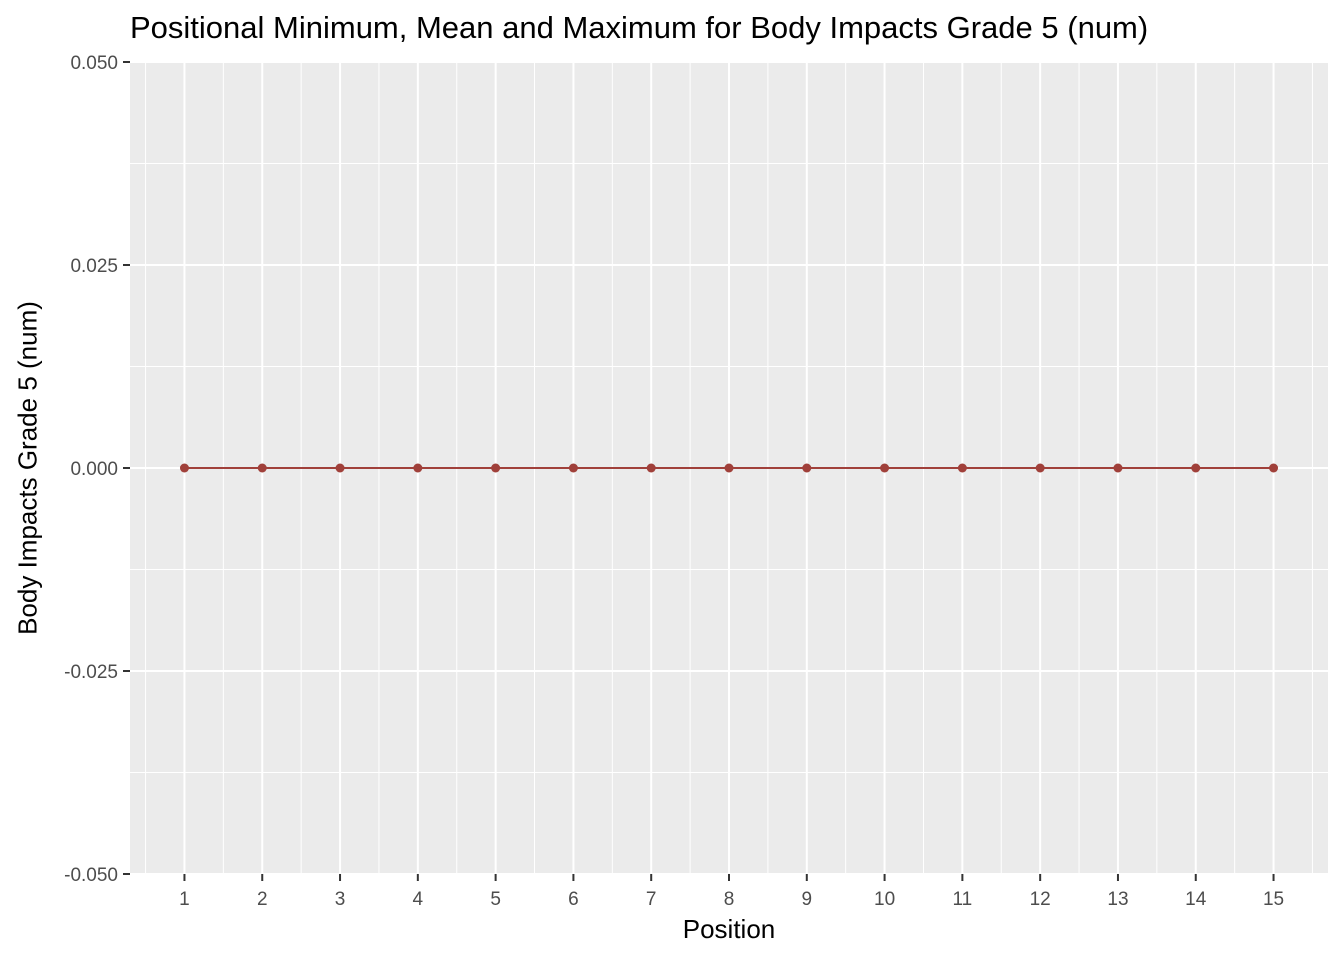 The width and height of the screenshot is (1344, 960). What do you see at coordinates (1117, 899) in the screenshot?
I see `x-tick-label: 13` at bounding box center [1117, 899].